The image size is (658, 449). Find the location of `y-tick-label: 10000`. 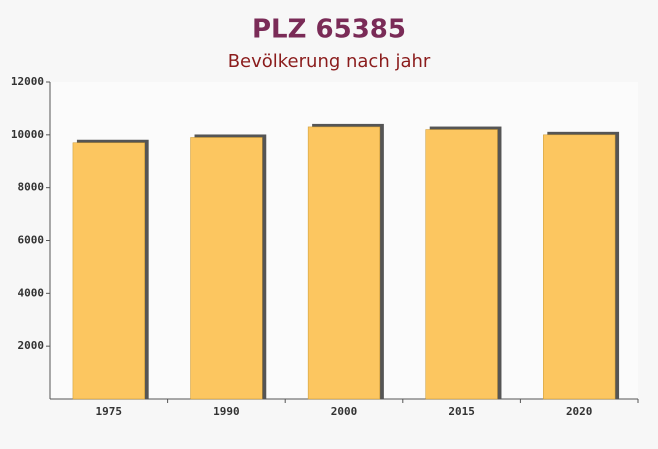

y-tick-label: 10000 is located at coordinates (27, 134).